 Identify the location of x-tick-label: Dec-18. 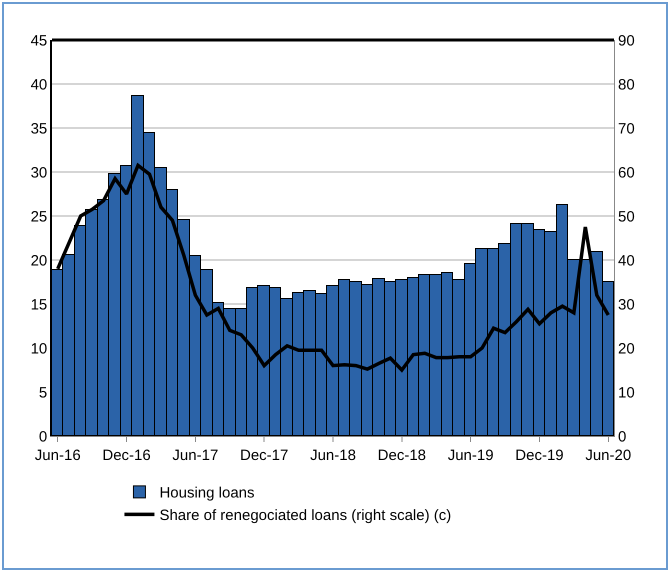
(402, 455).